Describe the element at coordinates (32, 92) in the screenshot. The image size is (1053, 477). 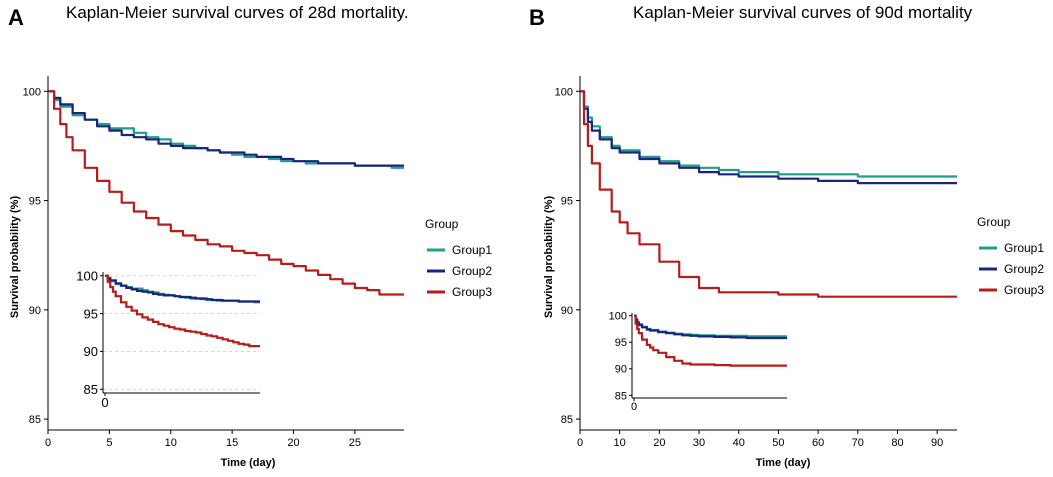
I see `y-tick-label-a: 100` at that location.